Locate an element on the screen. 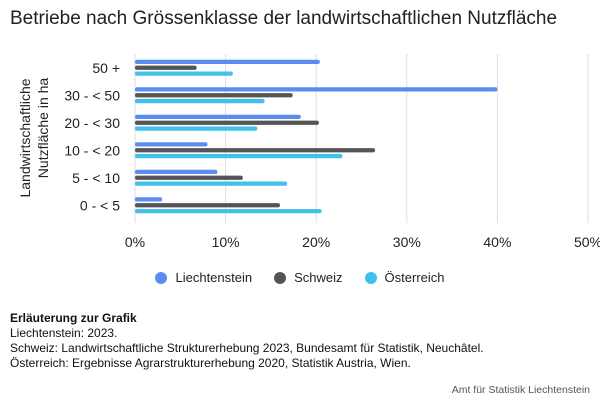  legend-label: Liechtenstein is located at coordinates (214, 277).